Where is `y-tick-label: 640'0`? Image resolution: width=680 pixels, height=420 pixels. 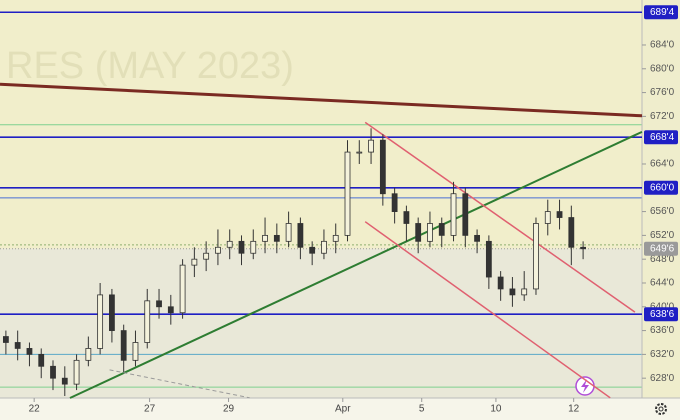
y-tick-label: 640'0 is located at coordinates (662, 306).